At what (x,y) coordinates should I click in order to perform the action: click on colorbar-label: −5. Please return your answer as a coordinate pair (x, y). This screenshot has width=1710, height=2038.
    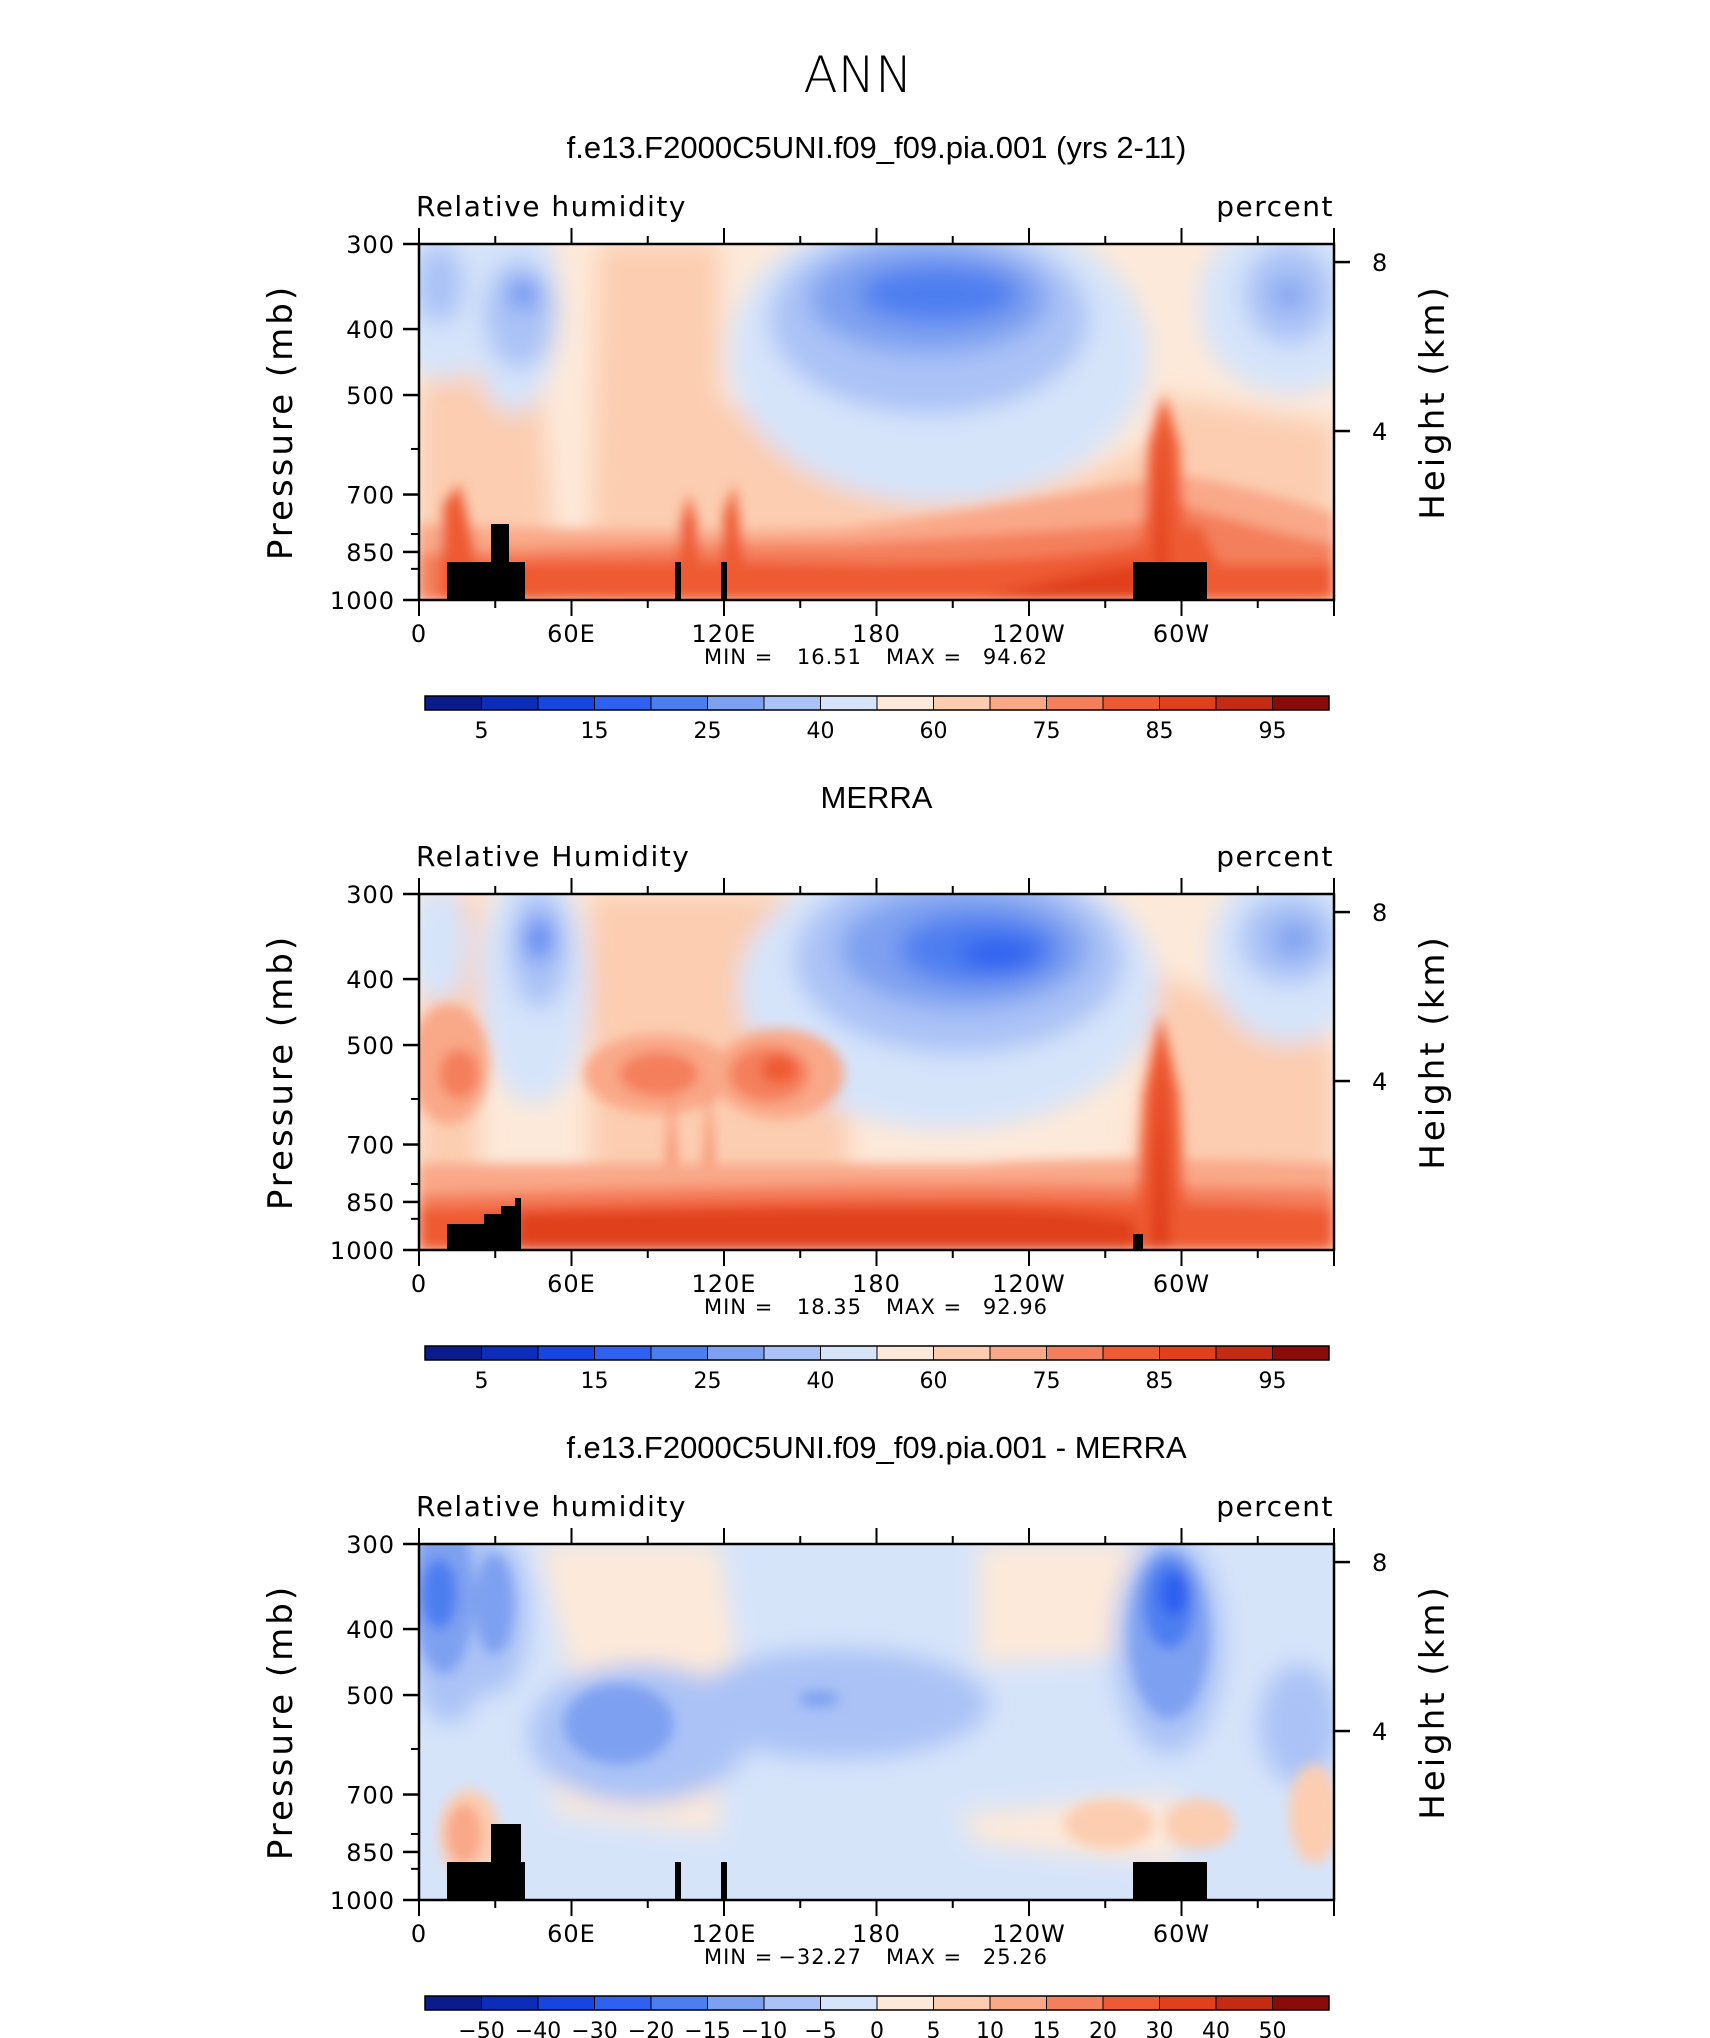
    Looking at the image, I should click on (820, 2028).